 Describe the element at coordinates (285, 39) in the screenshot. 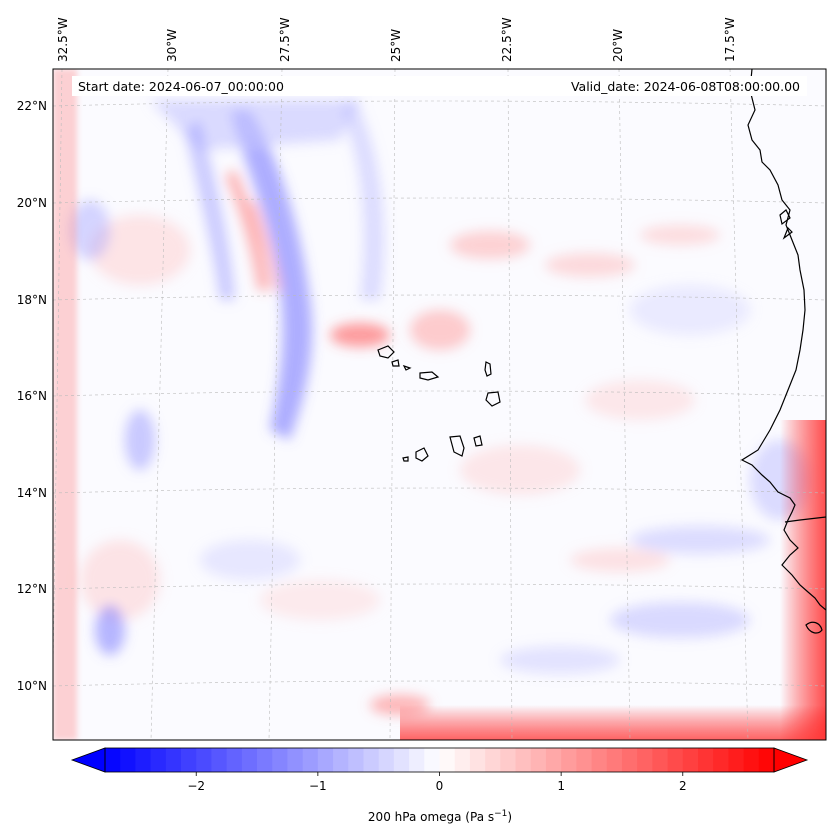

I see `lon-tick: 27.5°W` at that location.